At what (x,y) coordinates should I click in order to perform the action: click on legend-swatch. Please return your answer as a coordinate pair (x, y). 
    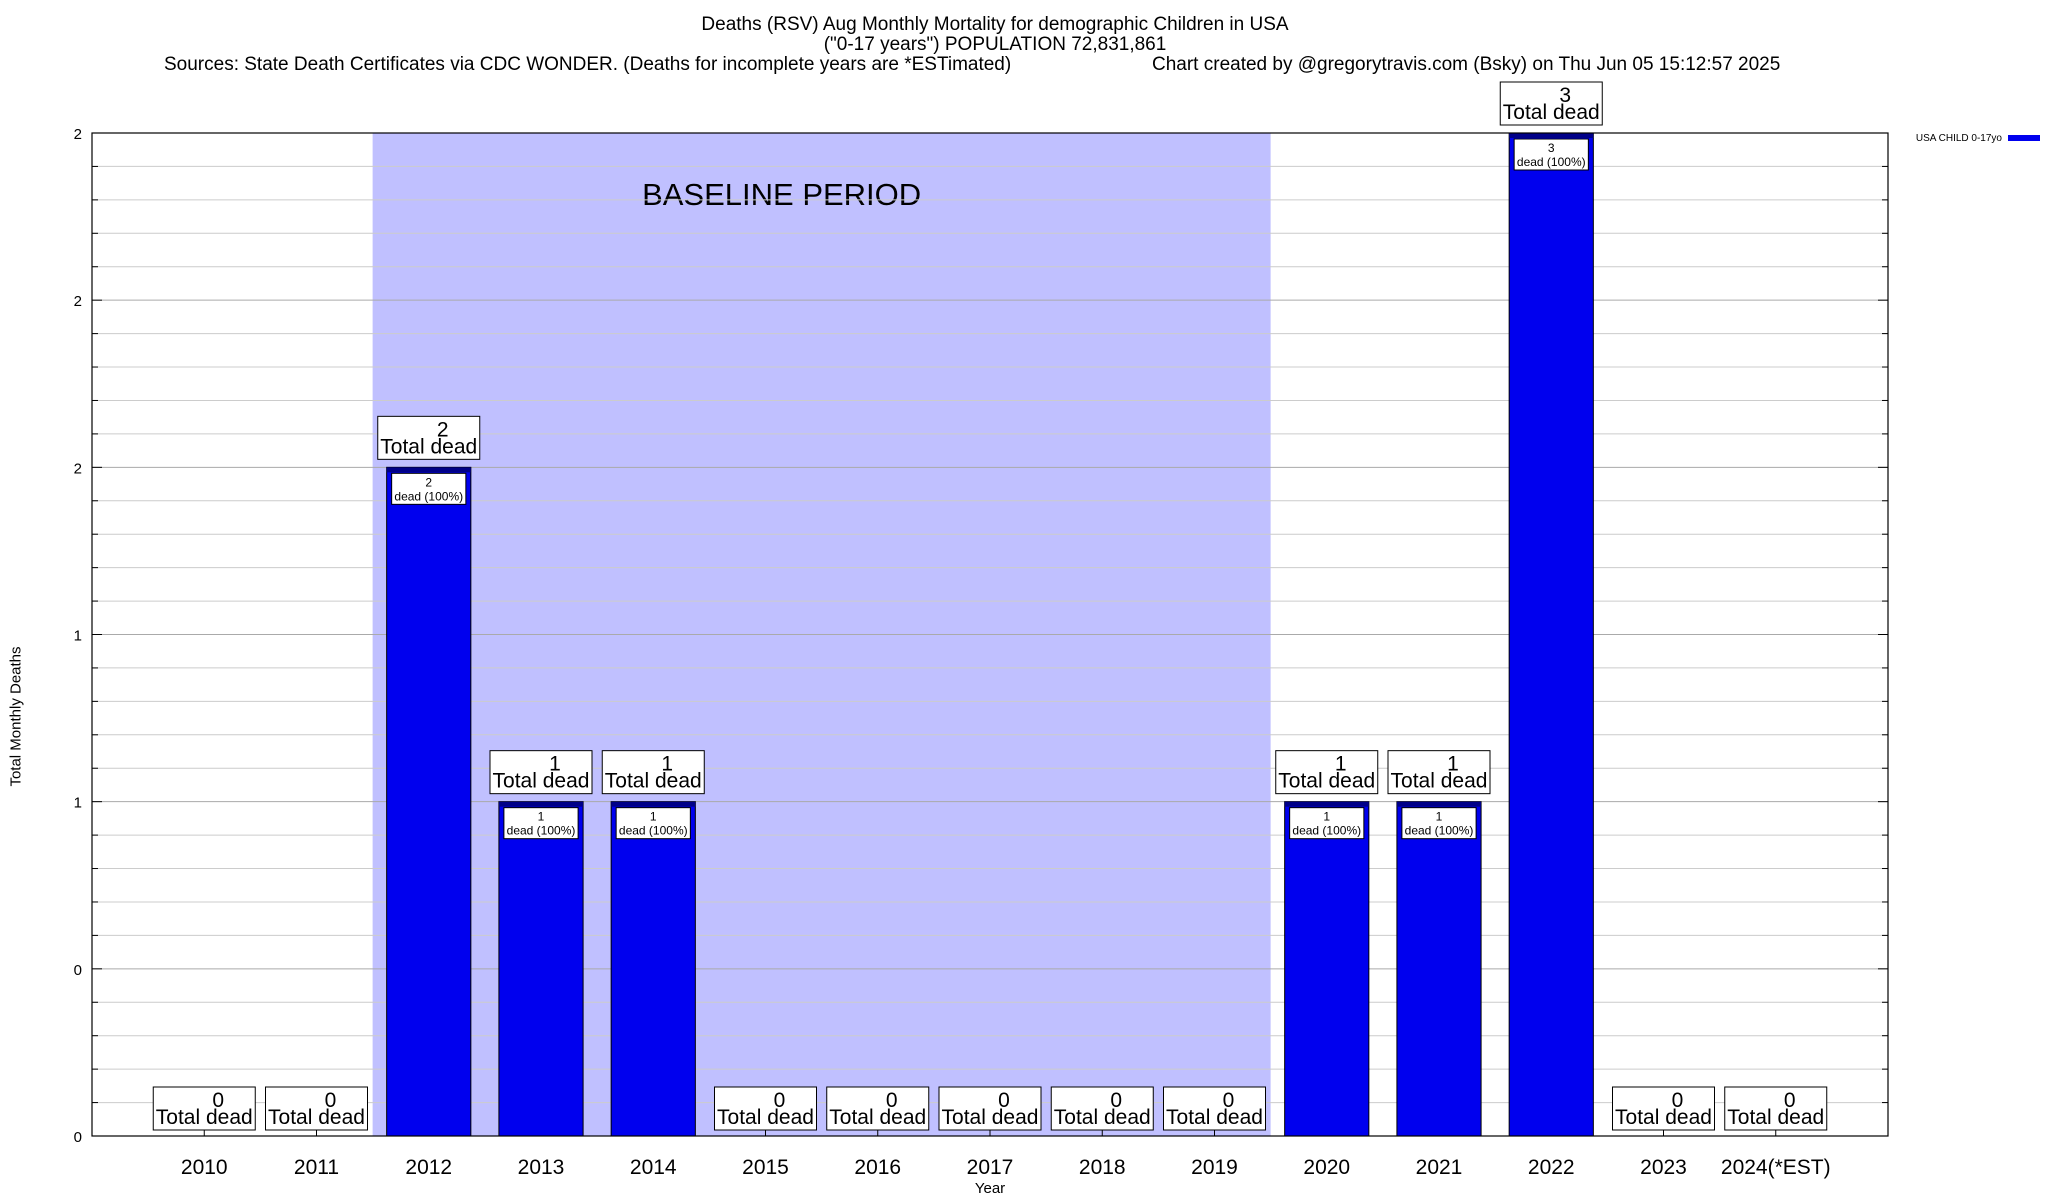
    Looking at the image, I should click on (2024, 138).